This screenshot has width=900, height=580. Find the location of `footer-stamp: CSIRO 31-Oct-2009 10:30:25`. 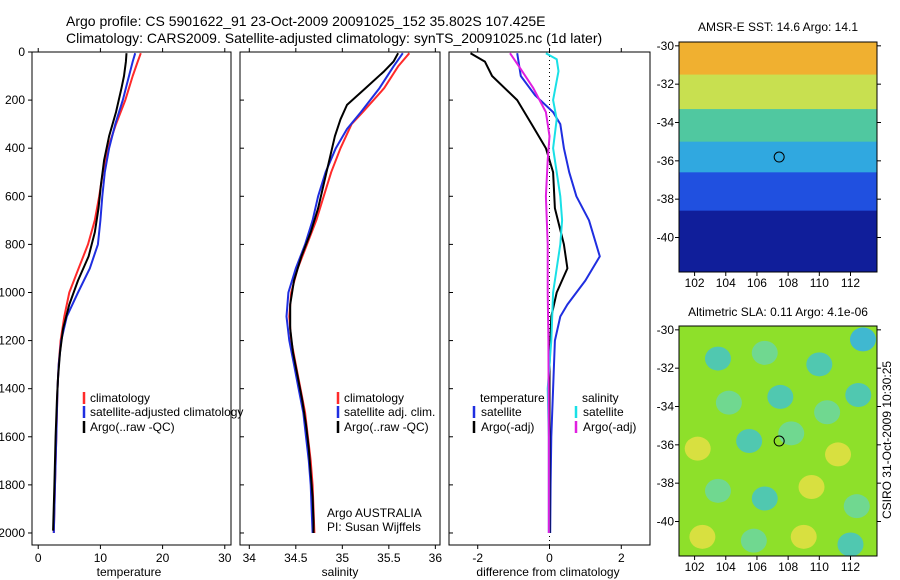

footer-stamp: CSIRO 31-Oct-2009 10:30:25 is located at coordinates (887, 440).